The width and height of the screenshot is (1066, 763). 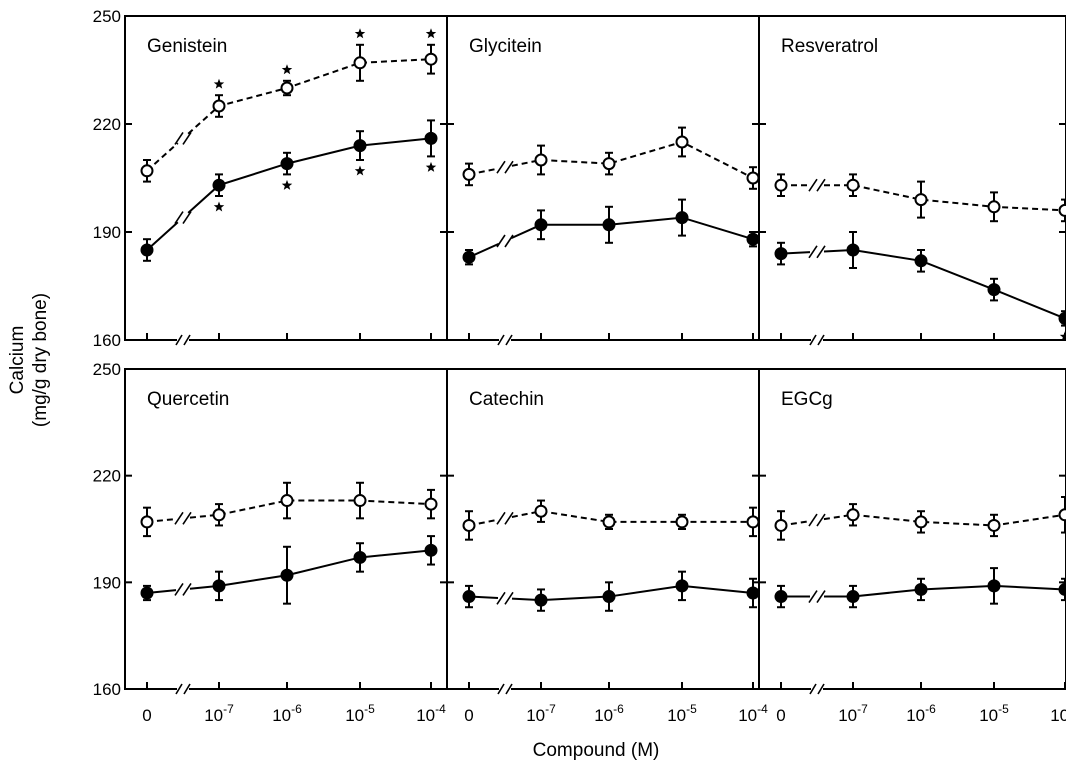 What do you see at coordinates (289, 115) in the screenshot?
I see `series-open-line` at bounding box center [289, 115].